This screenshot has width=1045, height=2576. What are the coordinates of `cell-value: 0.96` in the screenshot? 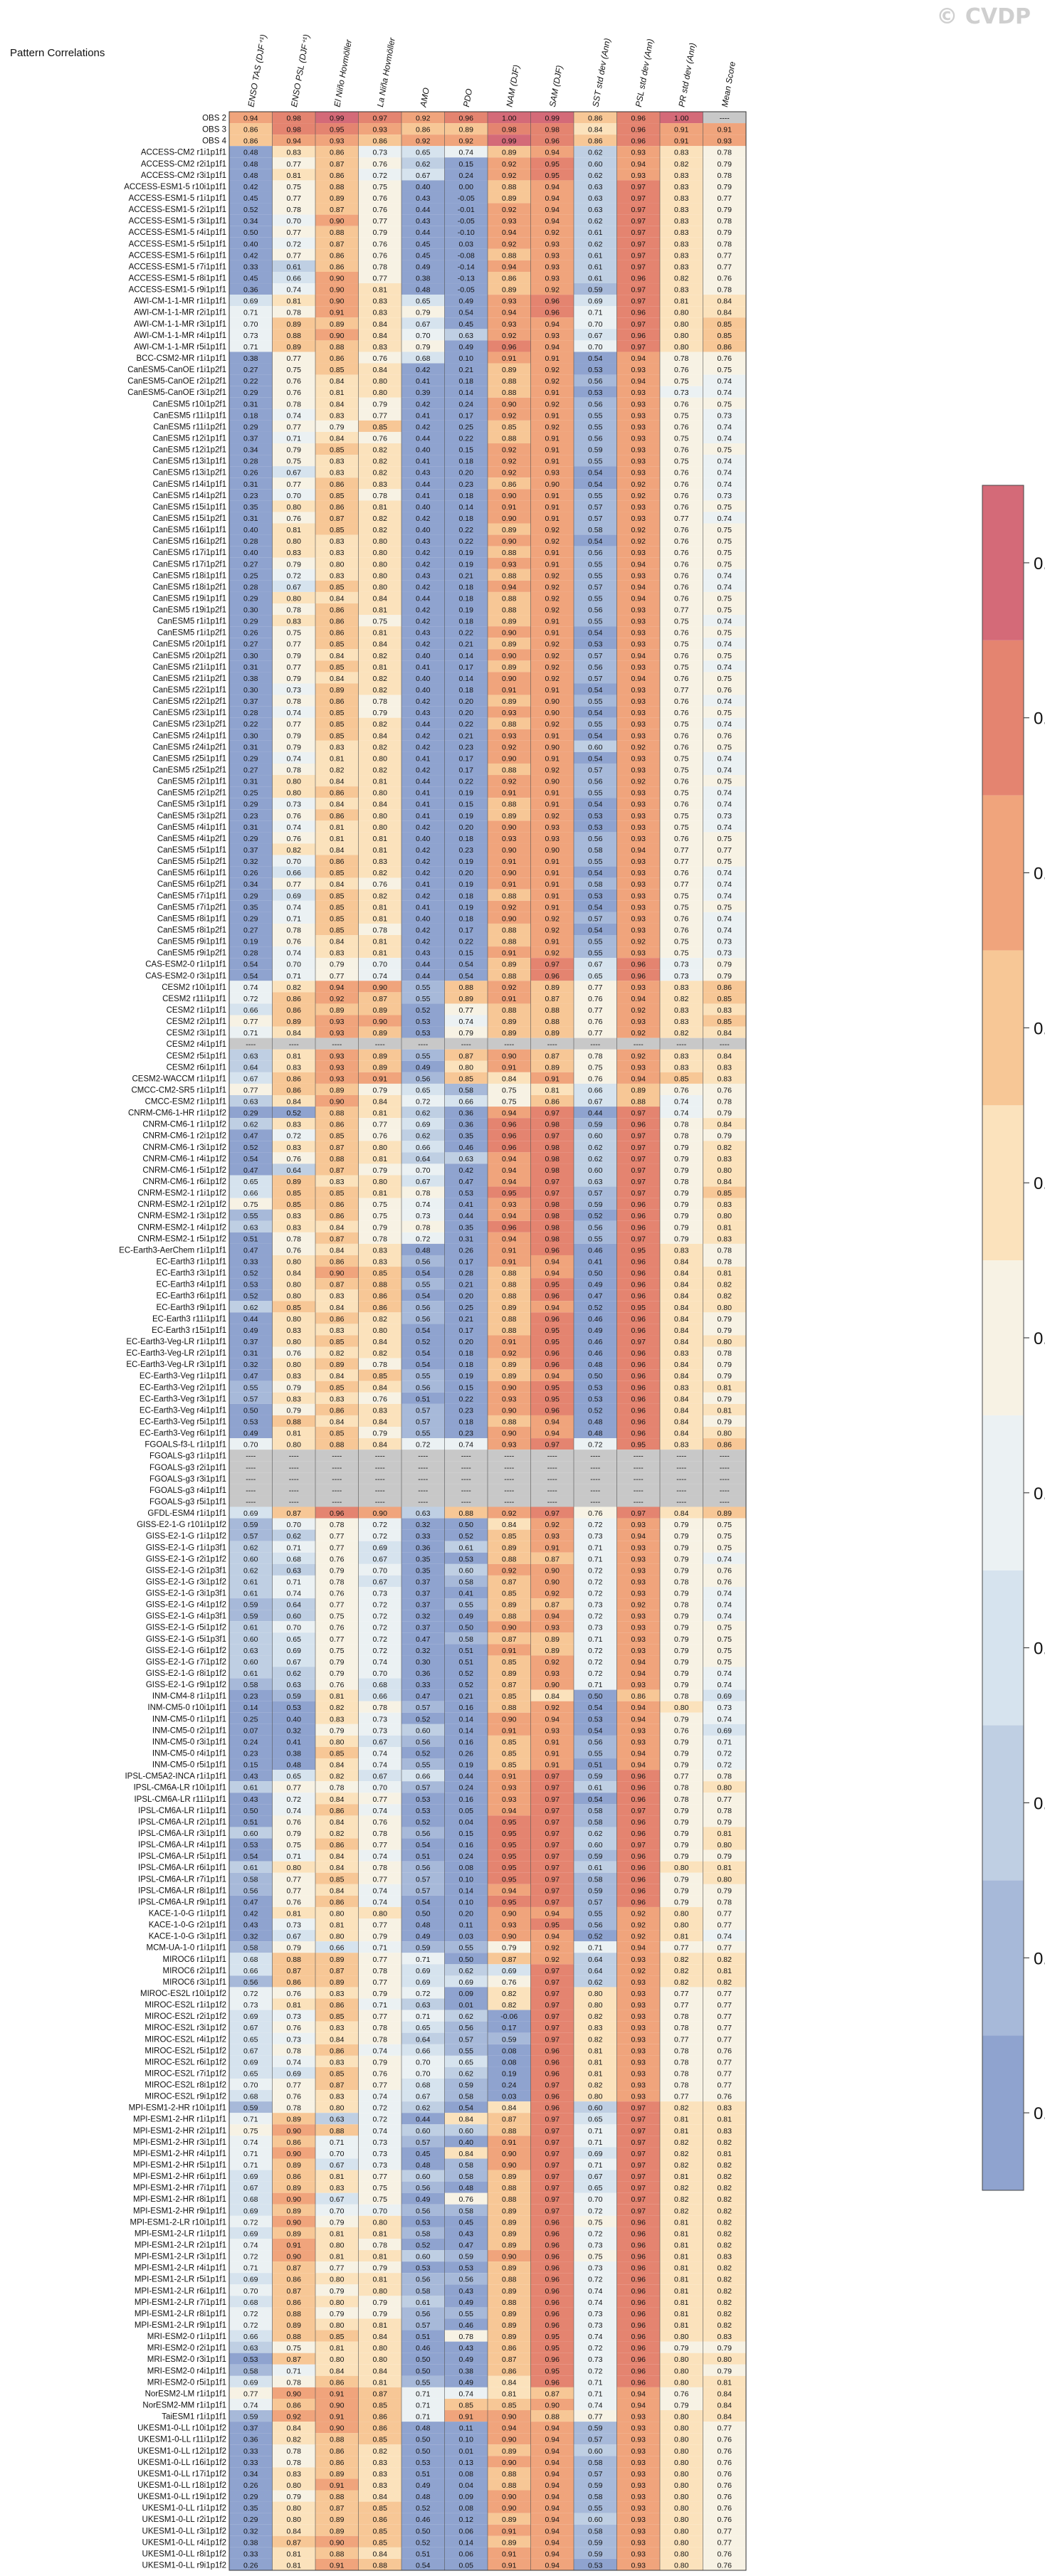 It's located at (638, 2302).